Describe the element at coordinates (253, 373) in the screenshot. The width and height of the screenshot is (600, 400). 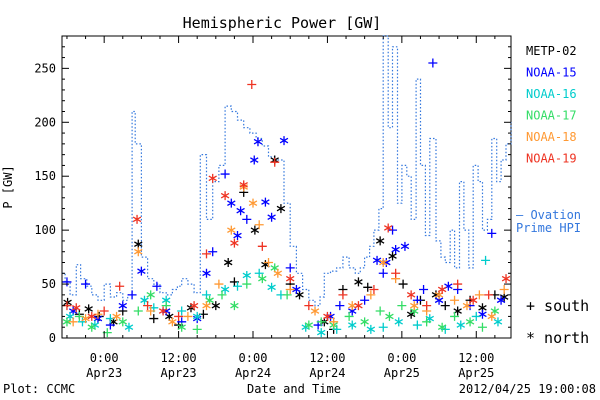
I see `x-tick-label-date: Apr24` at that location.